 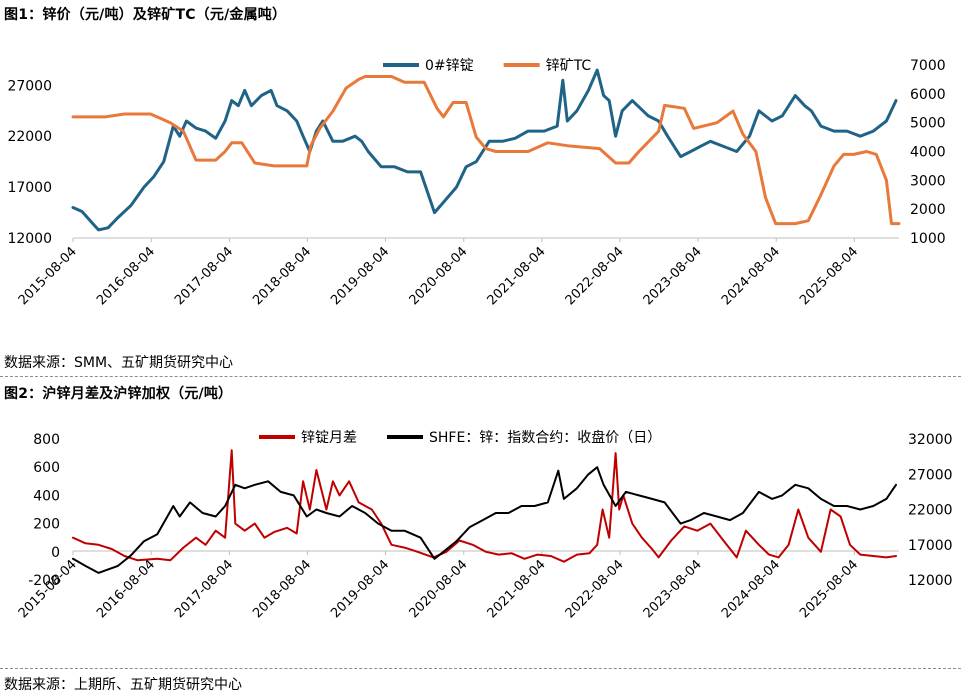 I want to click on y-left-tick-label: 12000, so click(x=29, y=239).